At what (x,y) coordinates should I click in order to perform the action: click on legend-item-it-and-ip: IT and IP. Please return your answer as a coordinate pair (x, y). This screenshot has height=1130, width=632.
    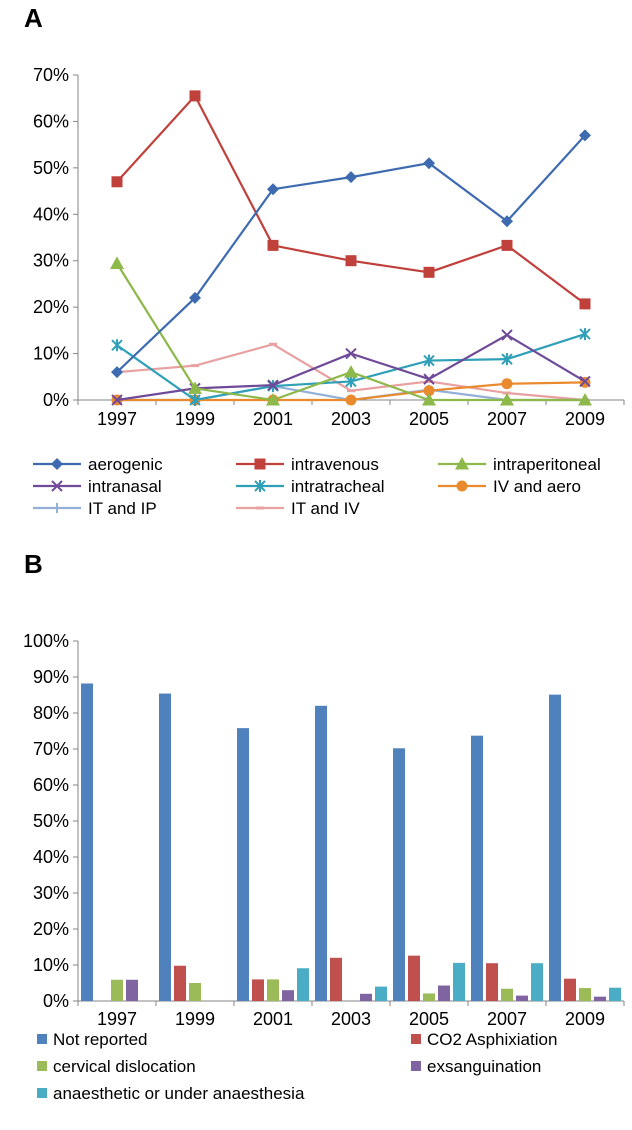
    Looking at the image, I should click on (95, 508).